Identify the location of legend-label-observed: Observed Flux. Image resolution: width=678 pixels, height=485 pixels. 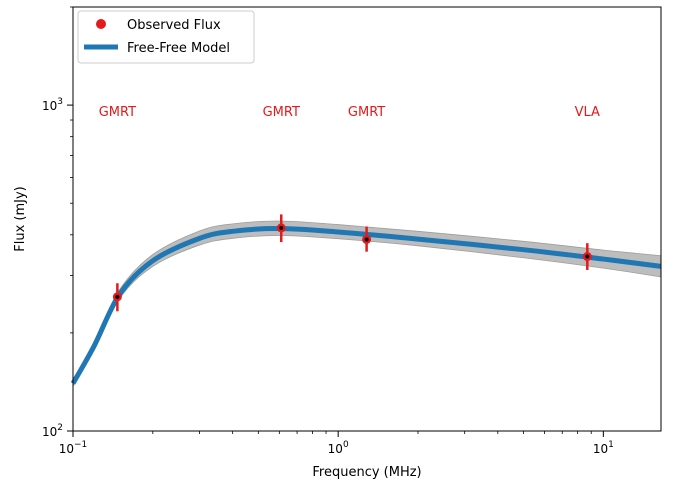
(174, 25).